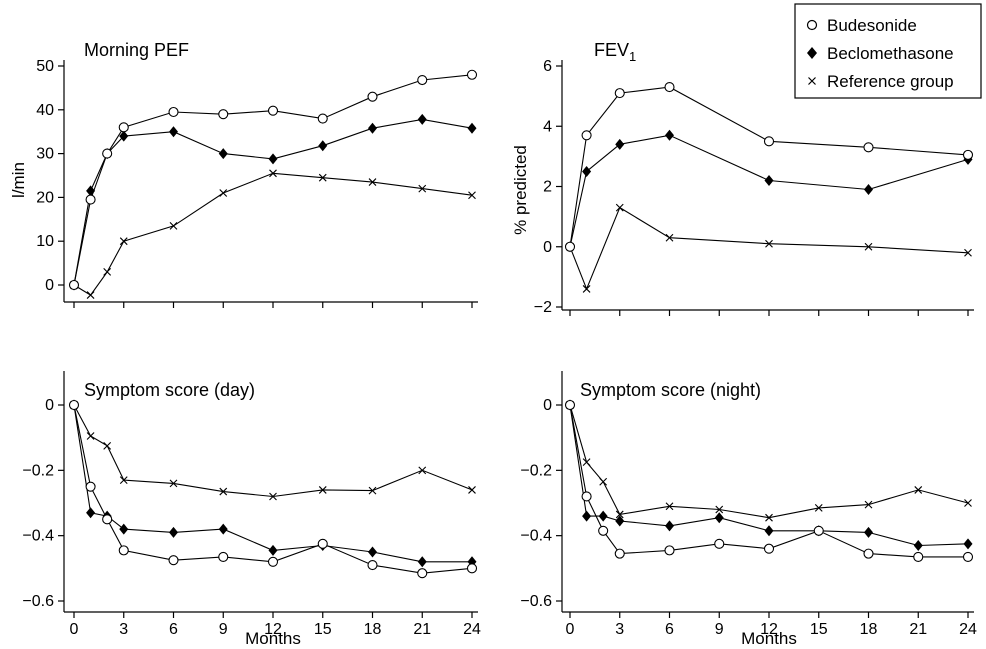 The image size is (986, 649). Describe the element at coordinates (872, 25) in the screenshot. I see `legend-label: Budesonide` at that location.